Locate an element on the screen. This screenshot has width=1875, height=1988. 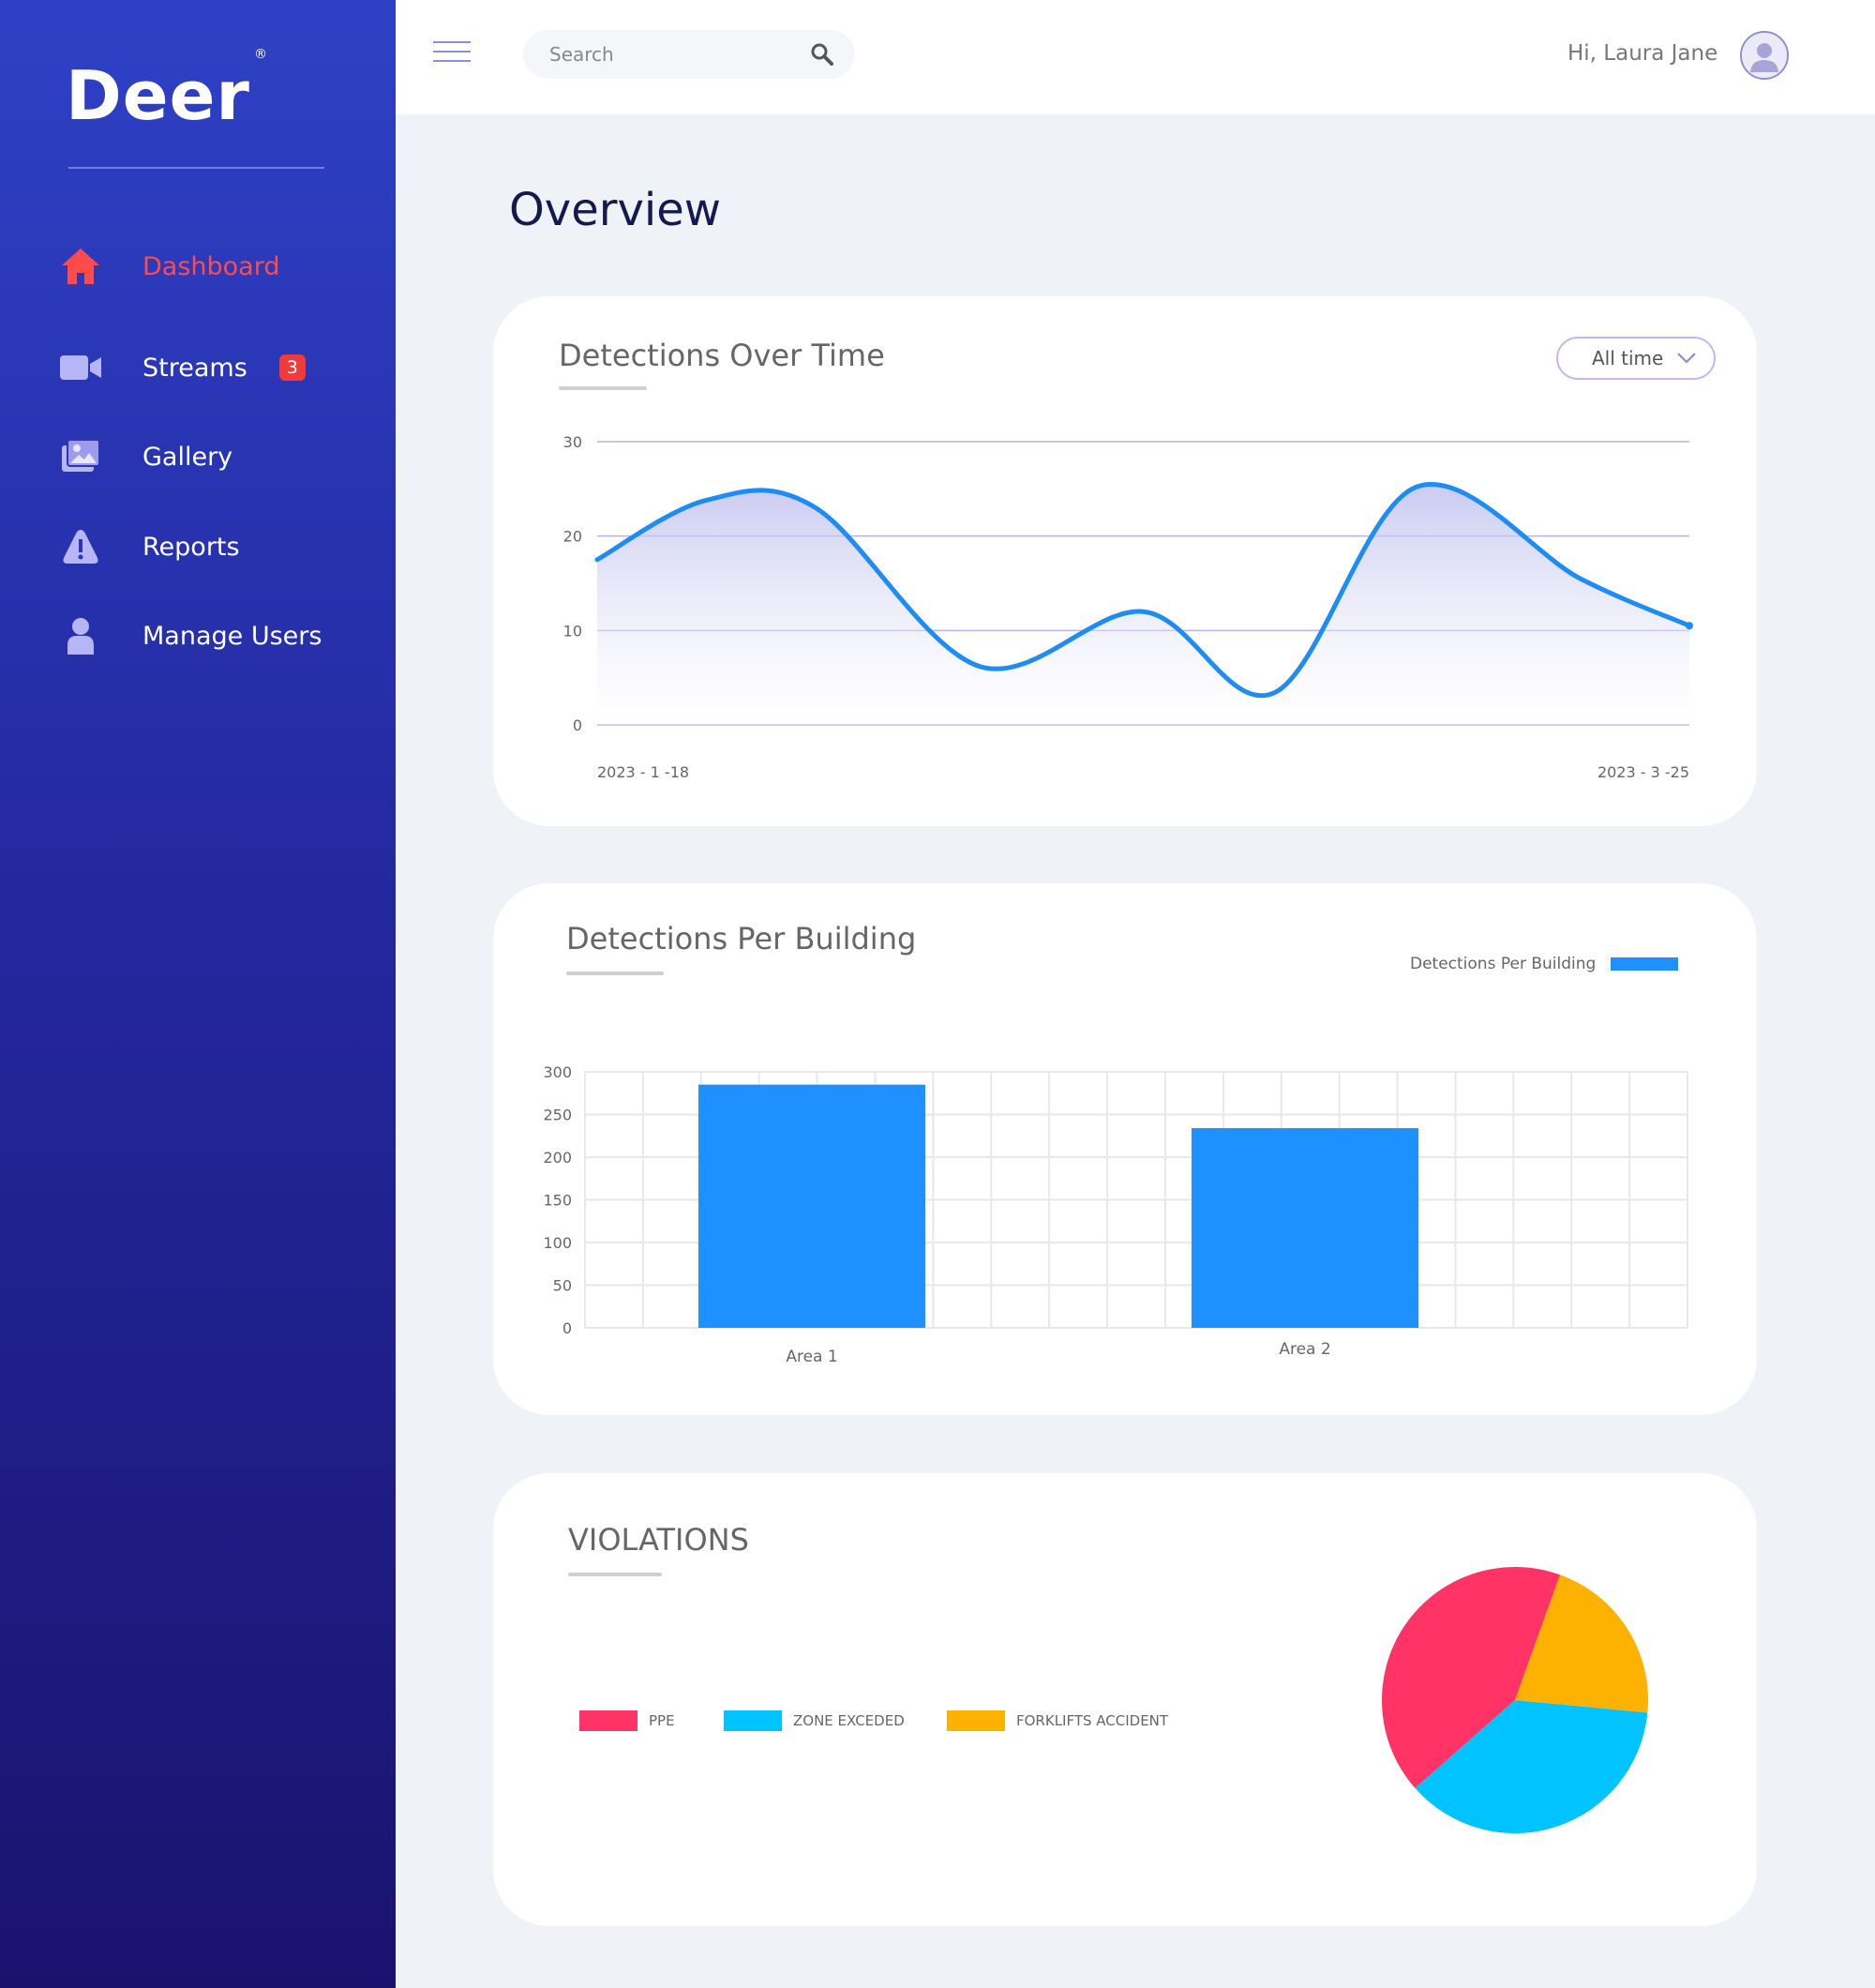
x-tick-label: Area 1 is located at coordinates (811, 1357).